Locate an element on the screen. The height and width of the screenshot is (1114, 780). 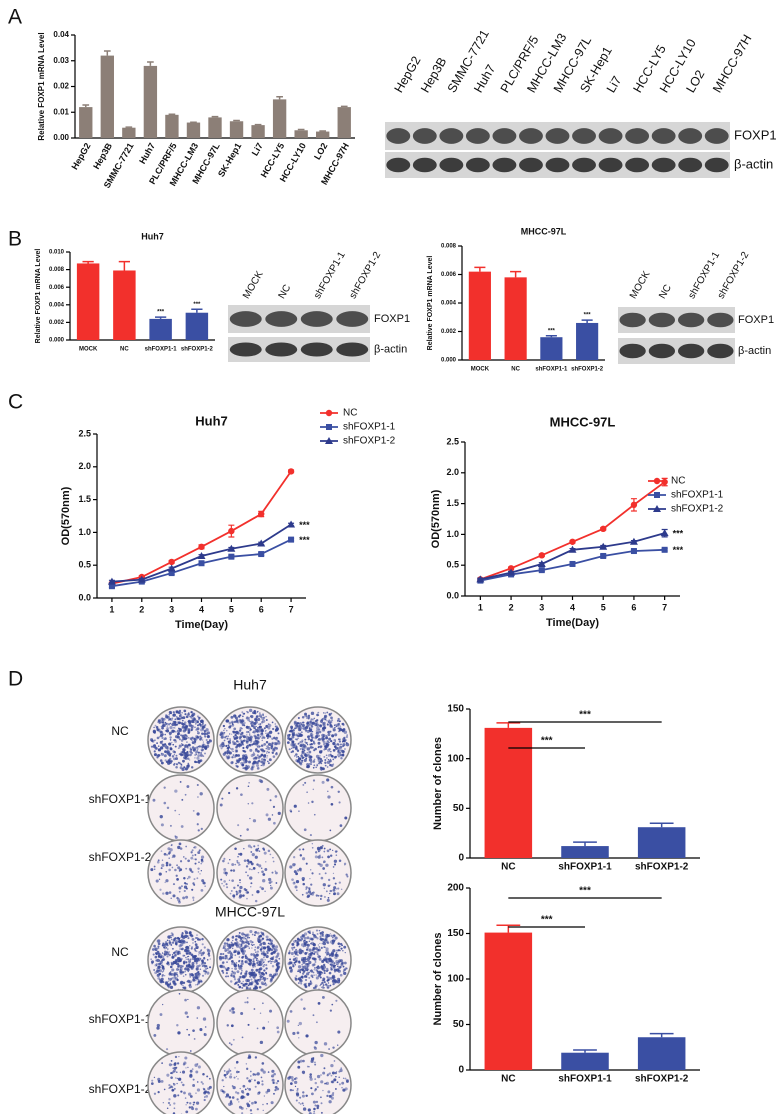
panel-label: D is located at coordinates (15, 679).